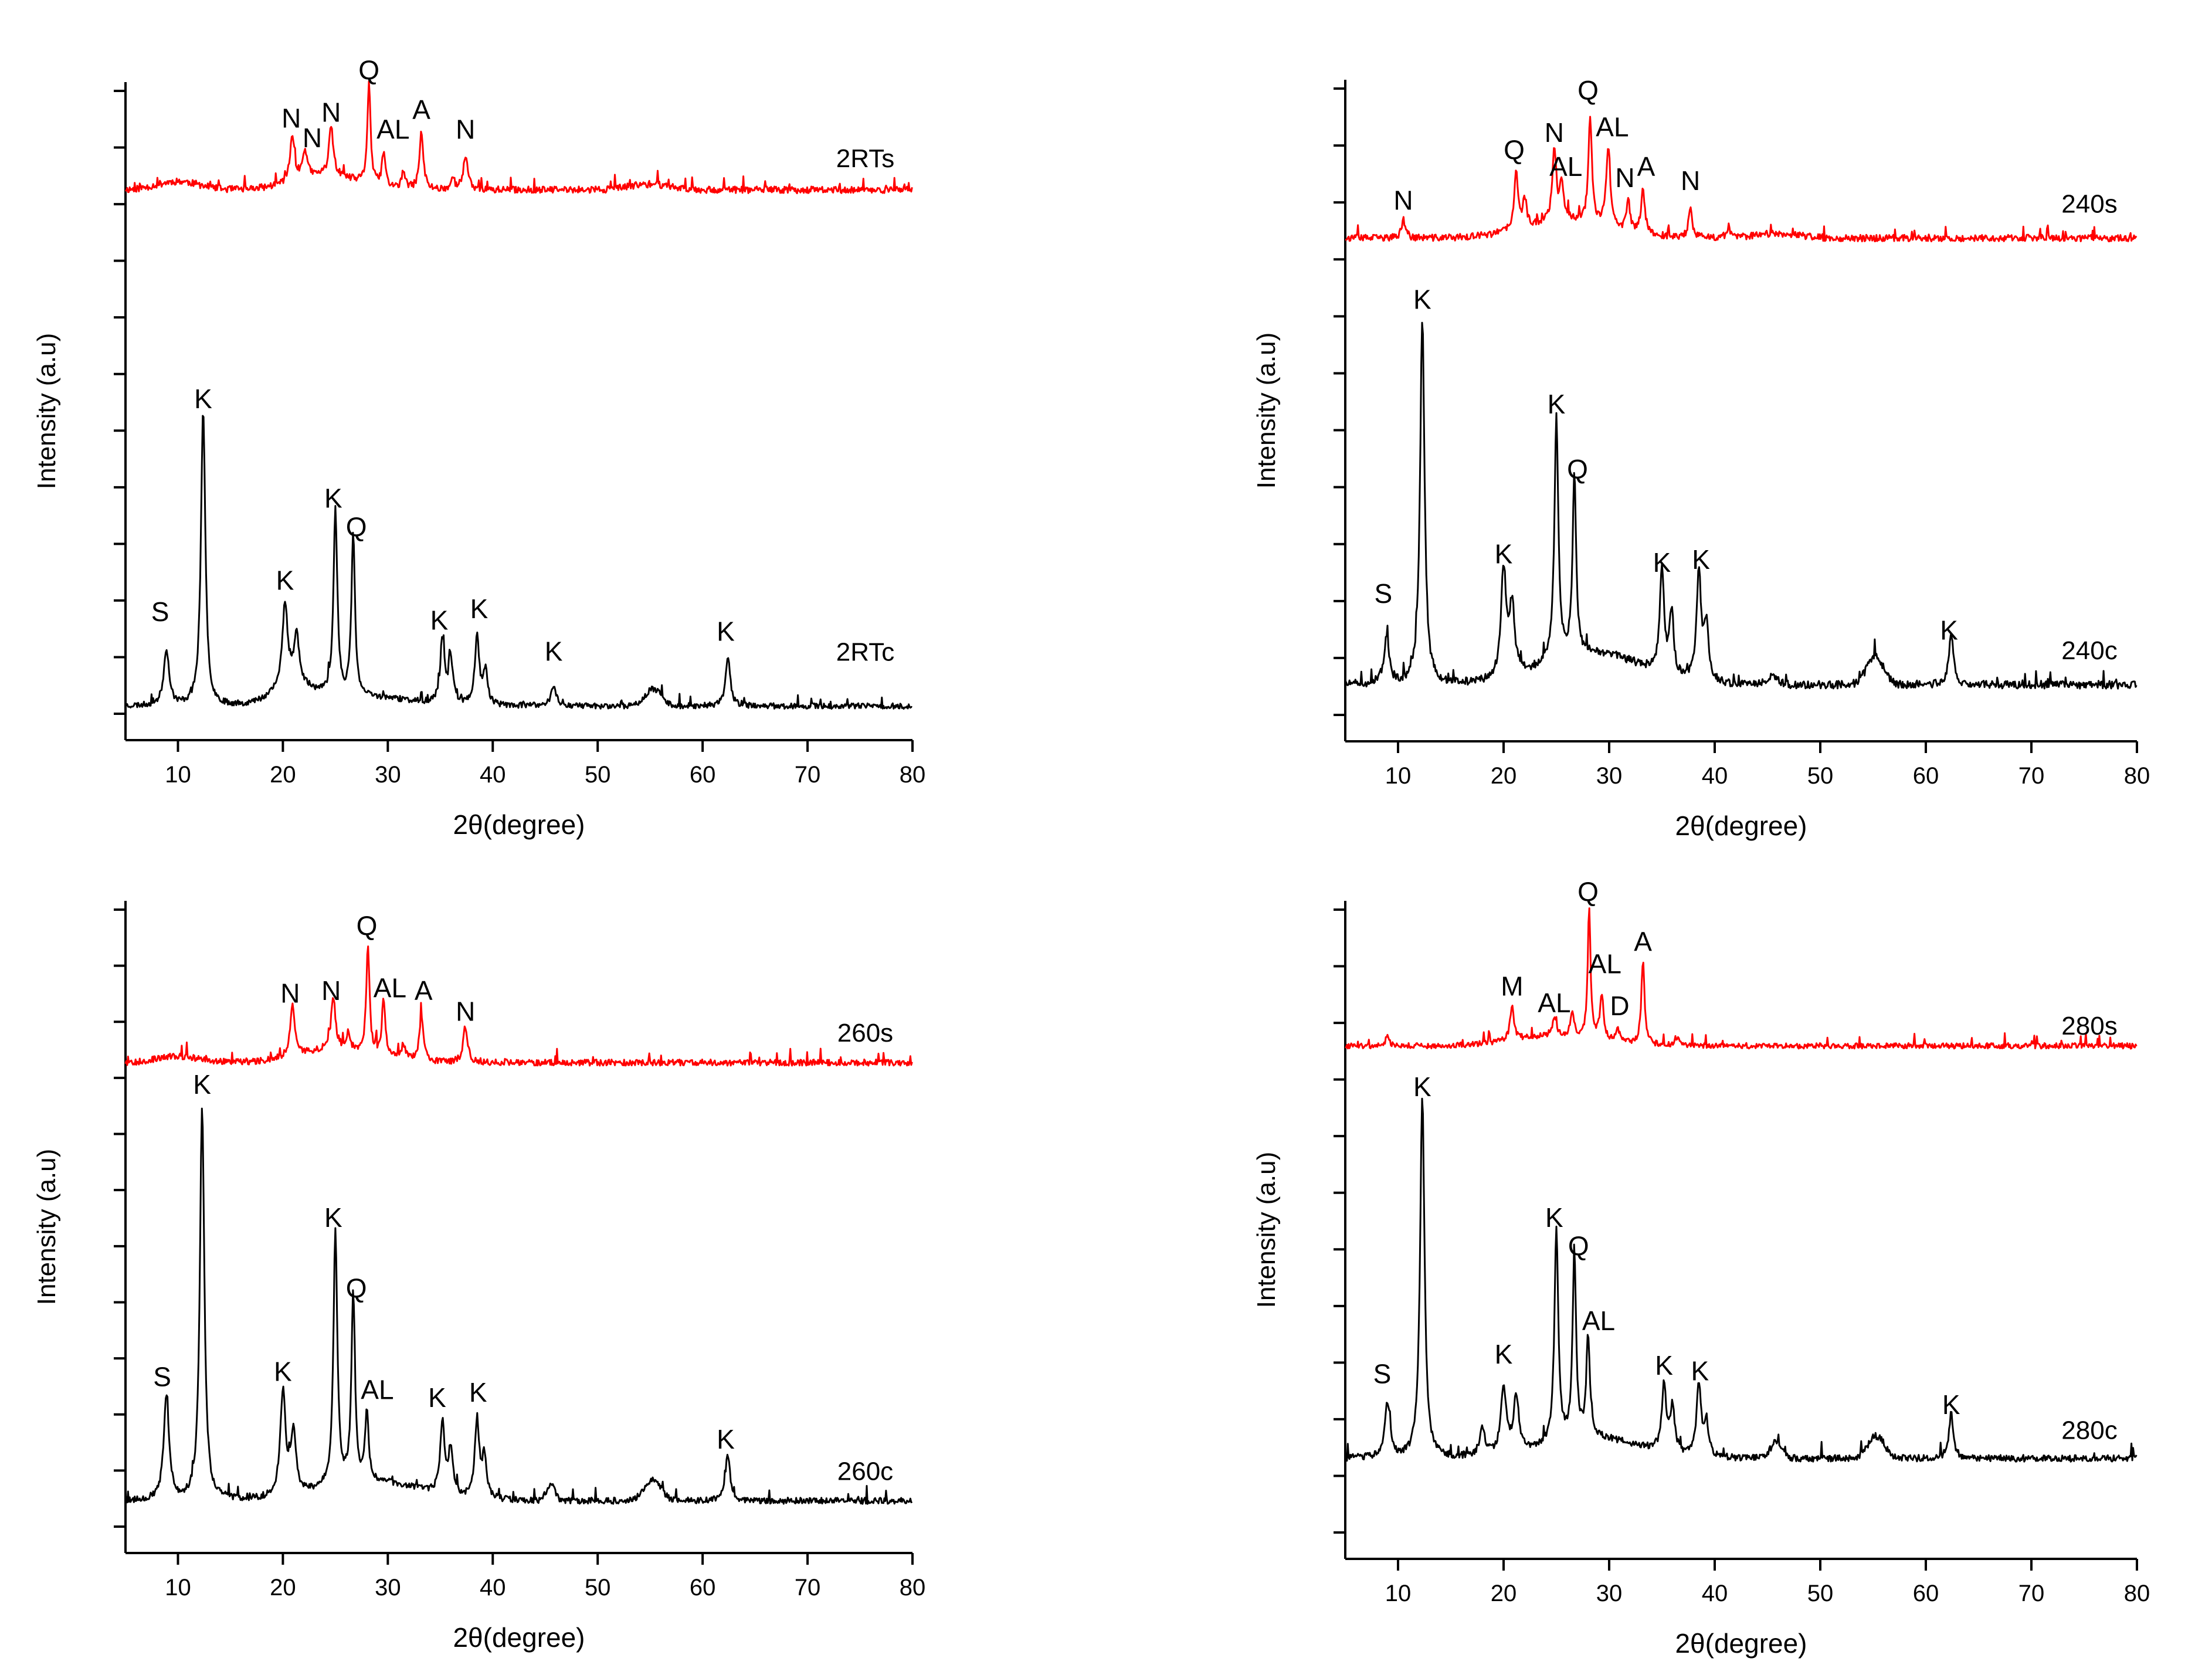 This screenshot has width=2212, height=1675. What do you see at coordinates (1741, 978) in the screenshot?
I see `series-line-280s` at bounding box center [1741, 978].